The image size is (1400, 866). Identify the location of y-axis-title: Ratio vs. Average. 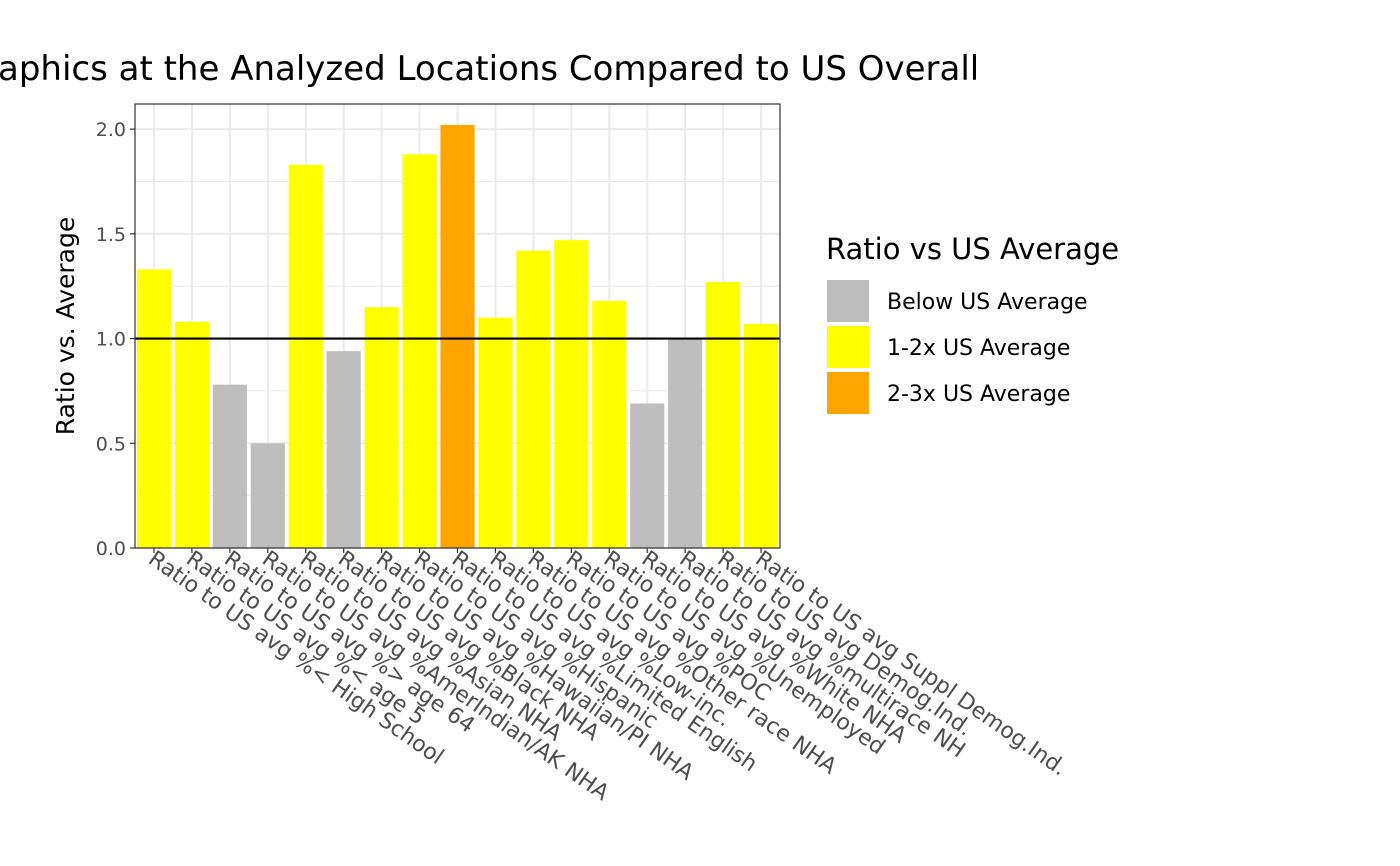
(65, 326).